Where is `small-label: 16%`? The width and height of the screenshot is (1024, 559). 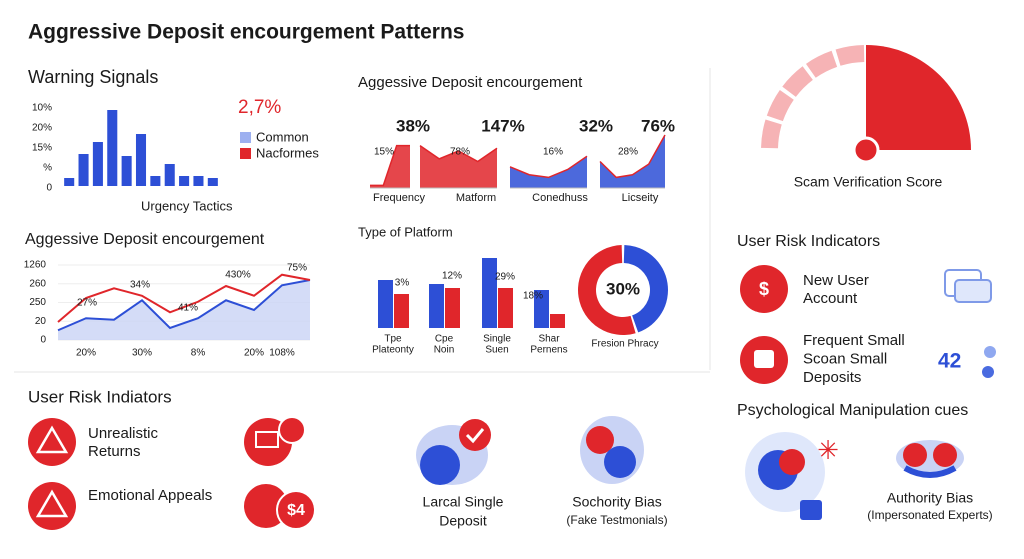
small-label: 16% is located at coordinates (553, 152).